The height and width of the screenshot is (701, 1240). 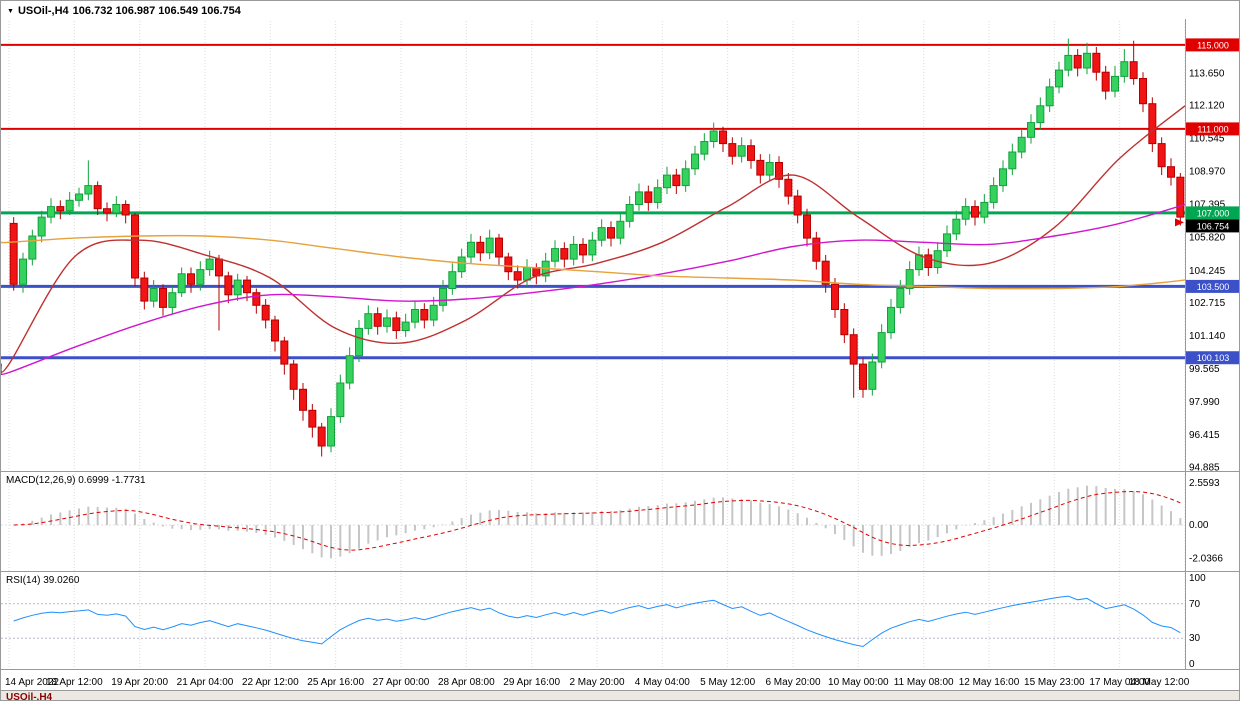 I want to click on ma-orange-line, so click(x=593, y=262).